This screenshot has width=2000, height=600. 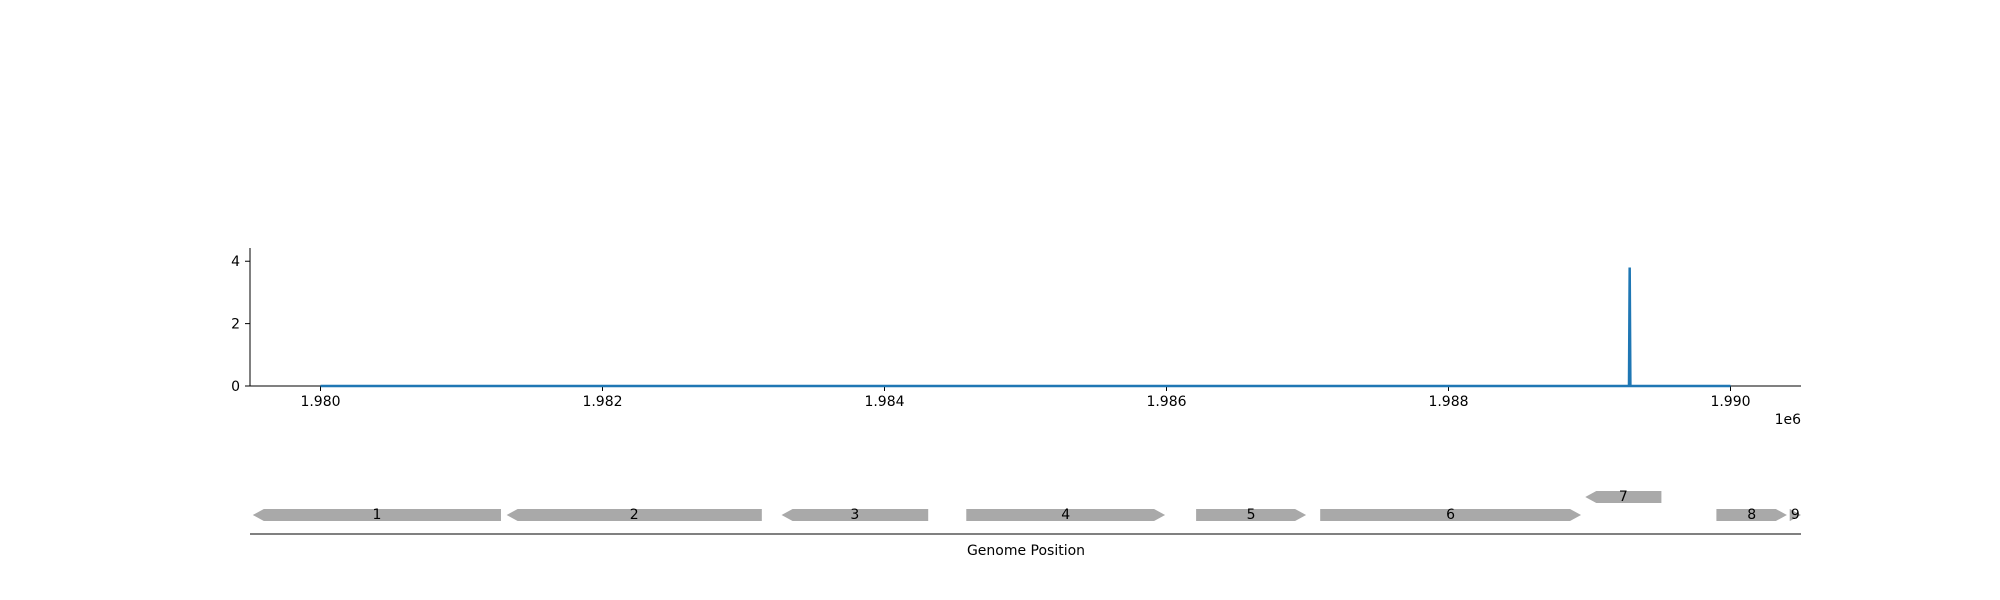 What do you see at coordinates (1025, 524) in the screenshot?
I see `gene-track: 1 2 3 4 5 6 7 8 9 Genome Position` at bounding box center [1025, 524].